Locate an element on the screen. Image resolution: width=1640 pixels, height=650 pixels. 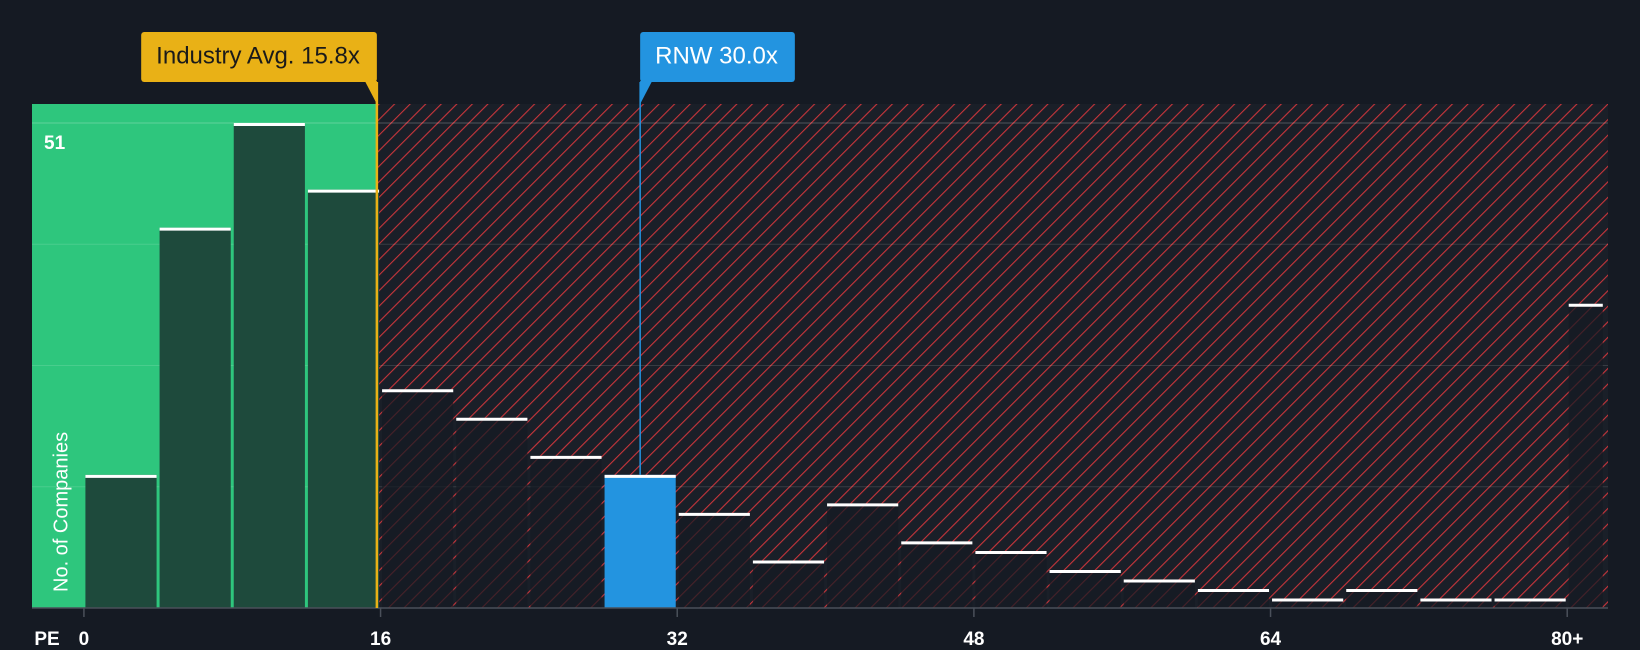
x-tick-label: 16 is located at coordinates (380, 639).